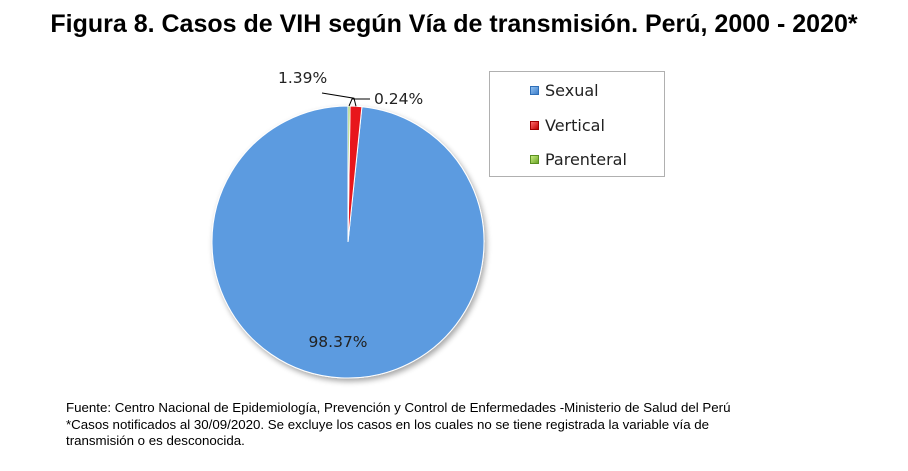 The width and height of the screenshot is (908, 471). I want to click on leader-line-parenteral, so click(359, 102).